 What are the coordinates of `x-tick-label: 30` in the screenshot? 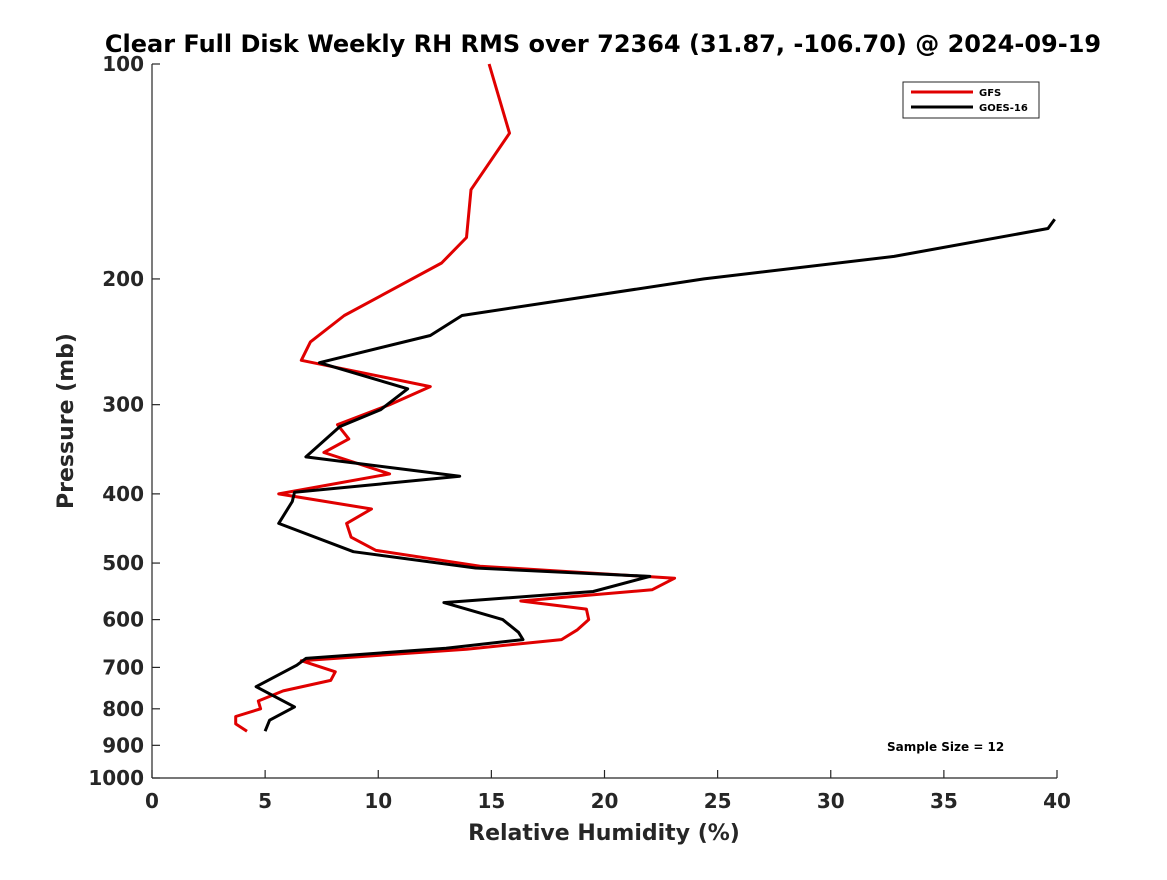 It's located at (831, 801).